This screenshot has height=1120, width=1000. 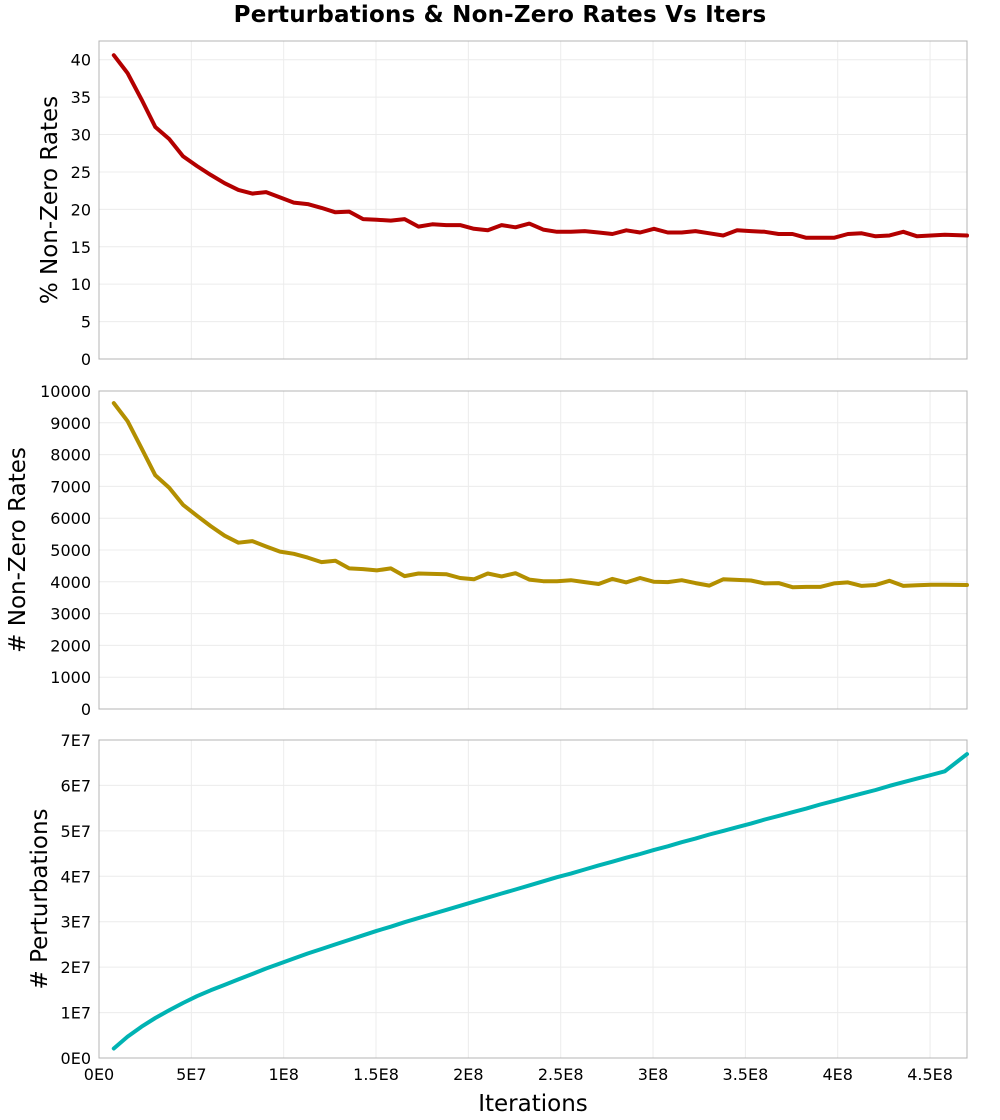 I want to click on y-tick-label: 2E7, so click(x=76, y=967).